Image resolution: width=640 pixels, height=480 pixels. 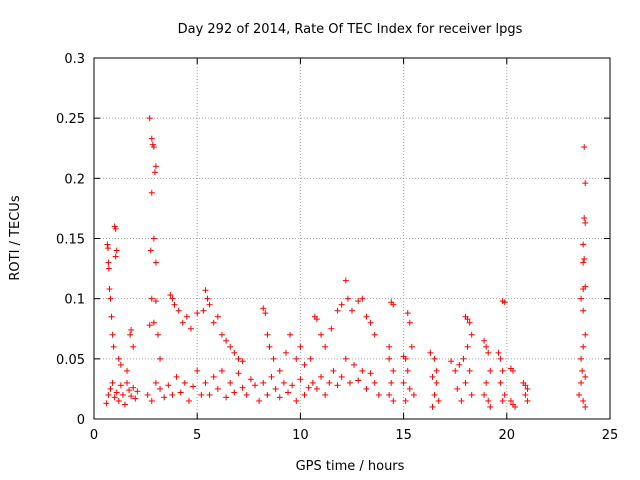 I want to click on y-axis-label: ROTI / TECUs, so click(x=15, y=237).